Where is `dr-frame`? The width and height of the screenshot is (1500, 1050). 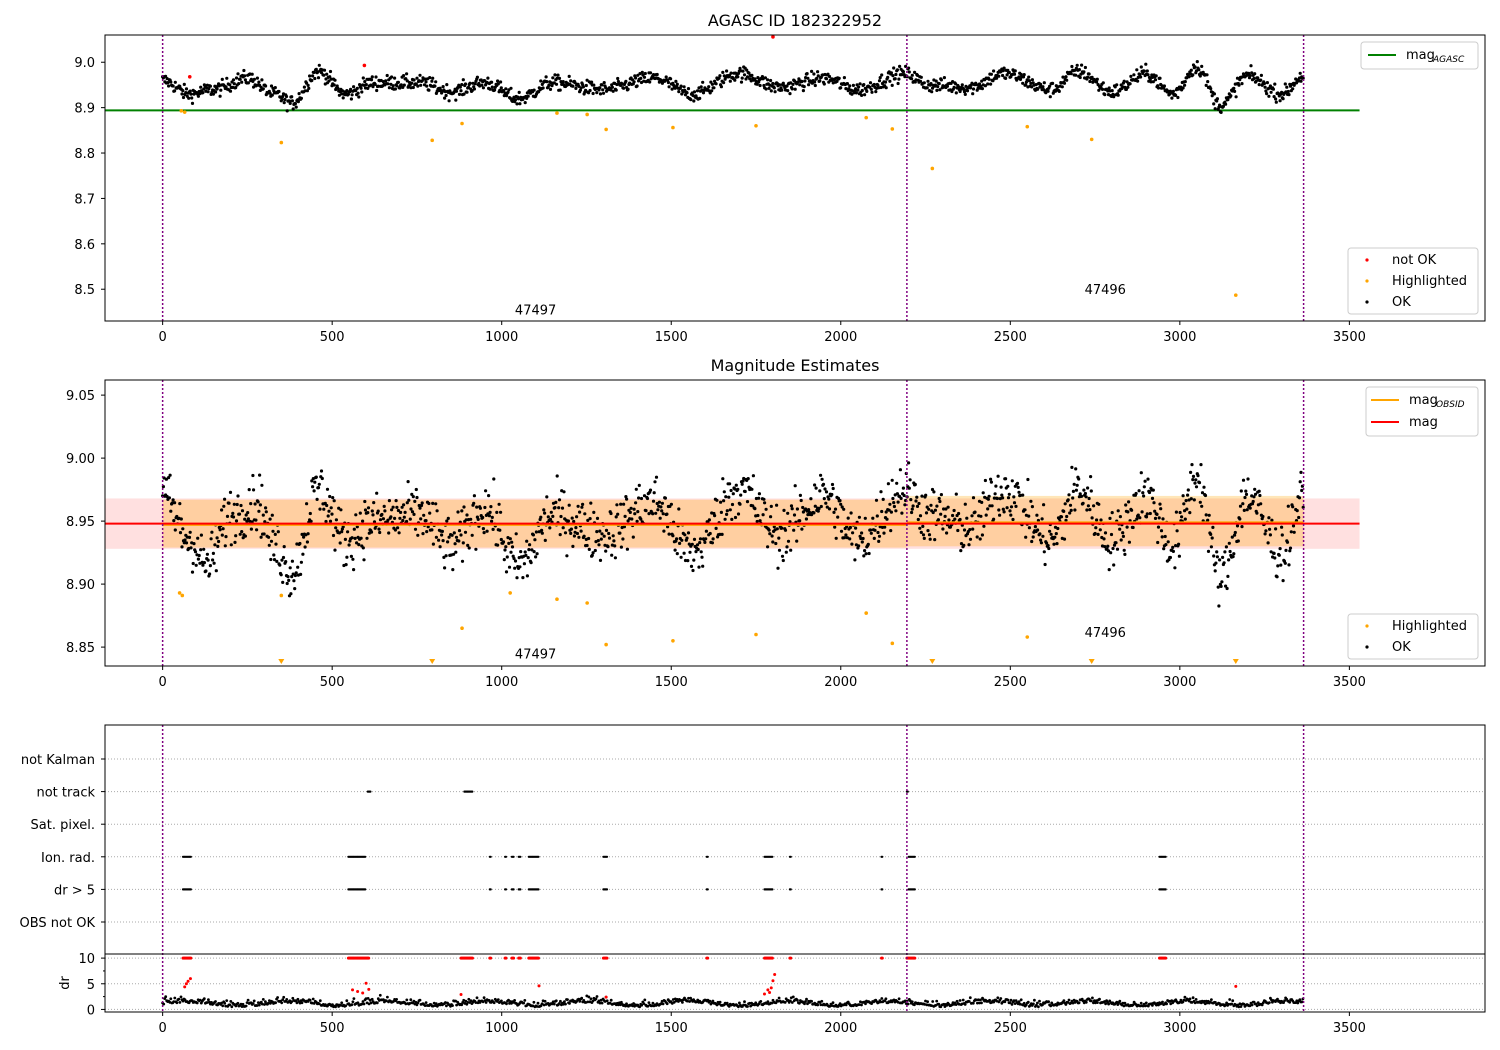 dr-frame is located at coordinates (795, 983).